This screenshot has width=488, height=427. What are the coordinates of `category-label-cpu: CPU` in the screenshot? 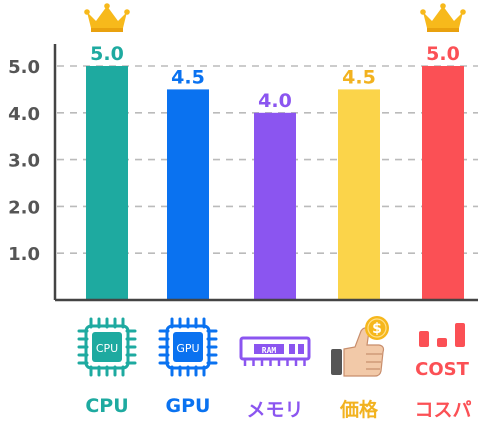 It's located at (107, 406).